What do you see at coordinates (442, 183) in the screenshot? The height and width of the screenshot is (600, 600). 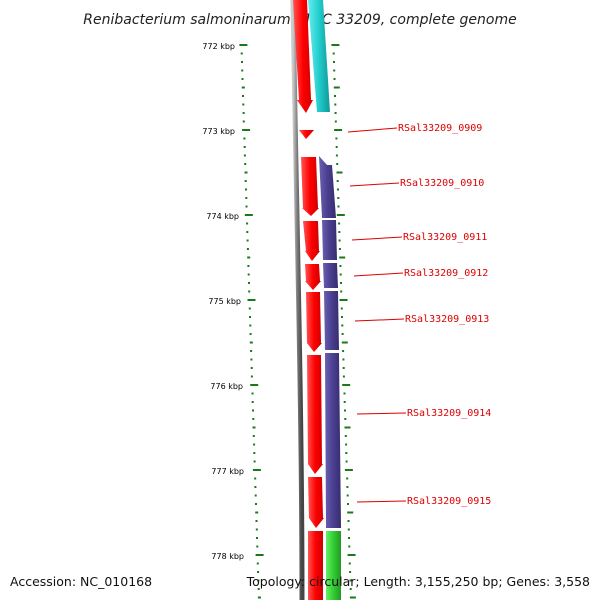 I see `gene-label-text-0910: RSal33209_0910` at bounding box center [442, 183].